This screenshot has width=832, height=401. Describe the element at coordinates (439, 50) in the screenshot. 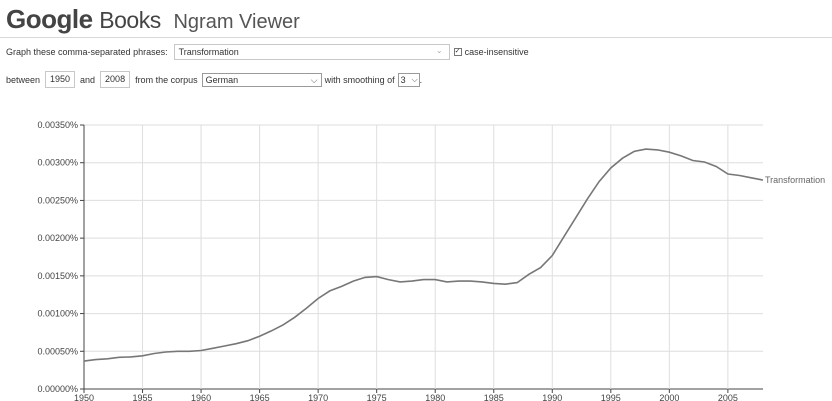

I see `dropdown-caret-icon: ⌄` at that location.